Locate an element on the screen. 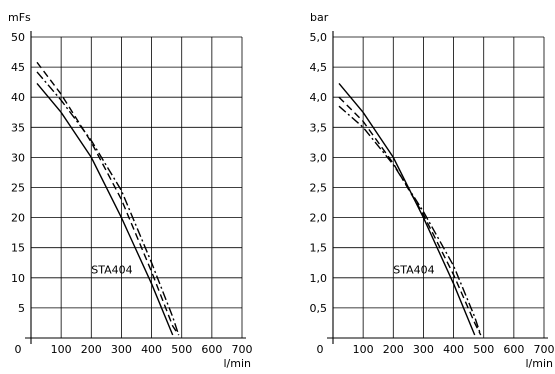 This screenshot has width=555, height=374. y-tick-label: 45 is located at coordinates (18, 67).